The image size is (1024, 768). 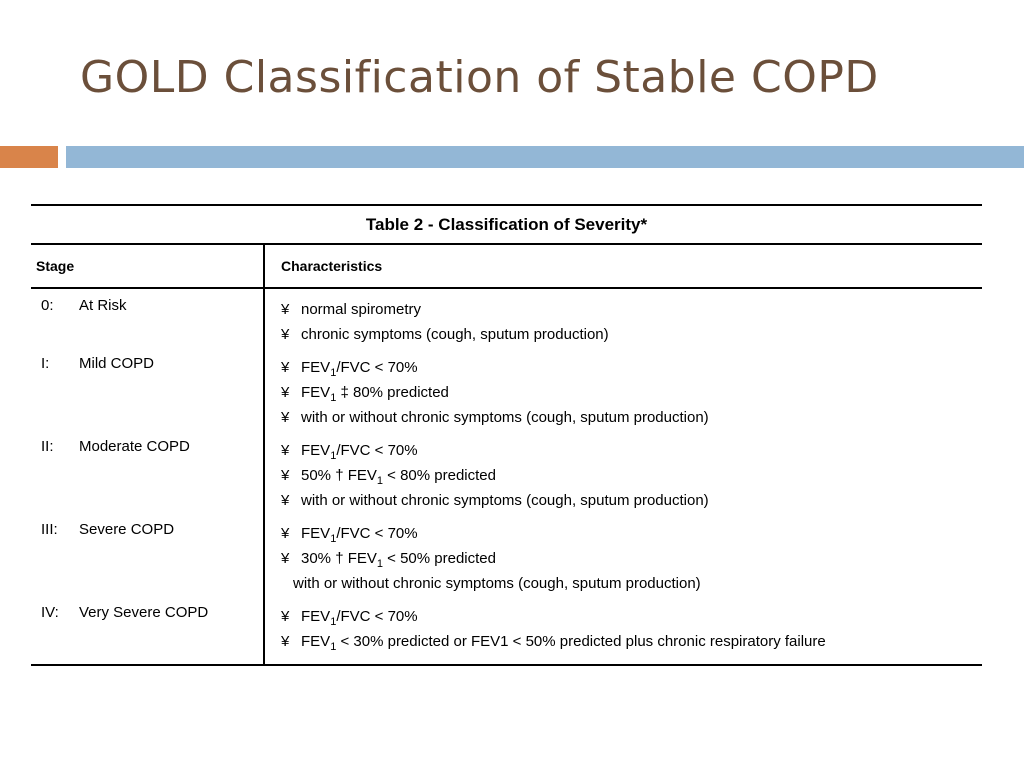 I want to click on characteristic-text: < 50% predicted, so click(x=439, y=558).